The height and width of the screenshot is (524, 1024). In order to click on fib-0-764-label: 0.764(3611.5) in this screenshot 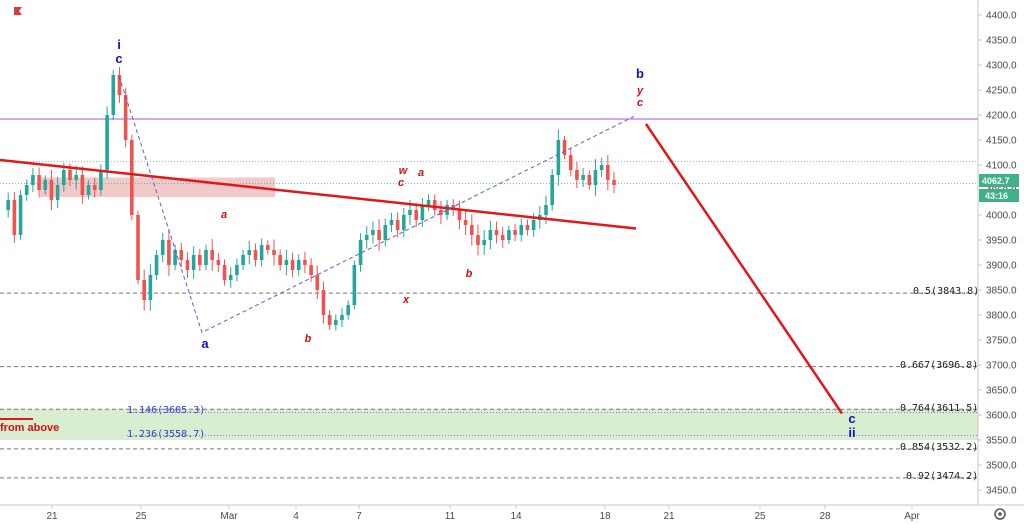, I will do `click(939, 408)`.